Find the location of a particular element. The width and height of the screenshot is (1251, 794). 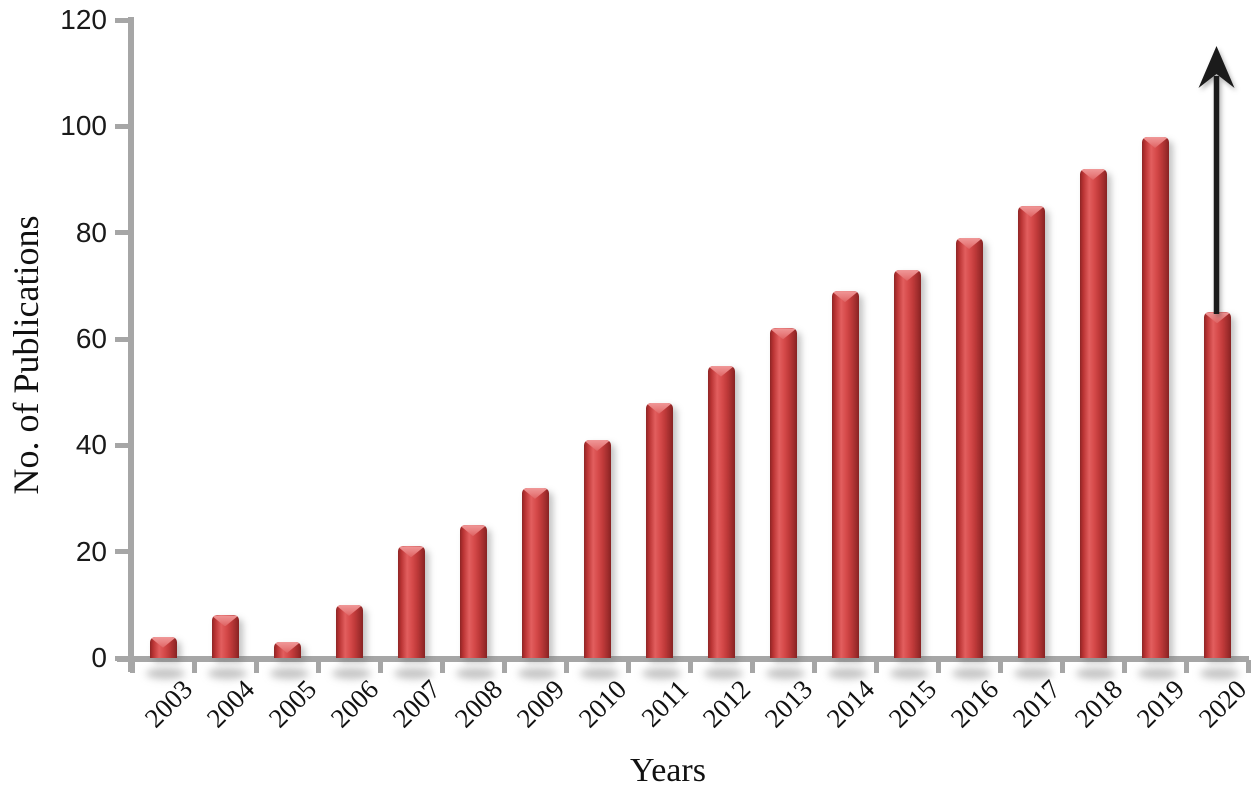

x-category-label: 2015 is located at coordinates (912, 704).